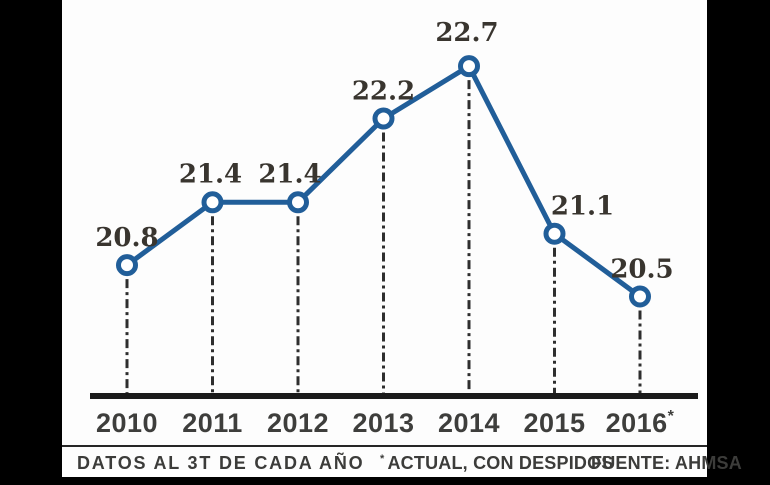  Describe the element at coordinates (500, 463) in the screenshot. I see `footer-note-actual-text: ACTUAL, CON DESPIDOS` at that location.